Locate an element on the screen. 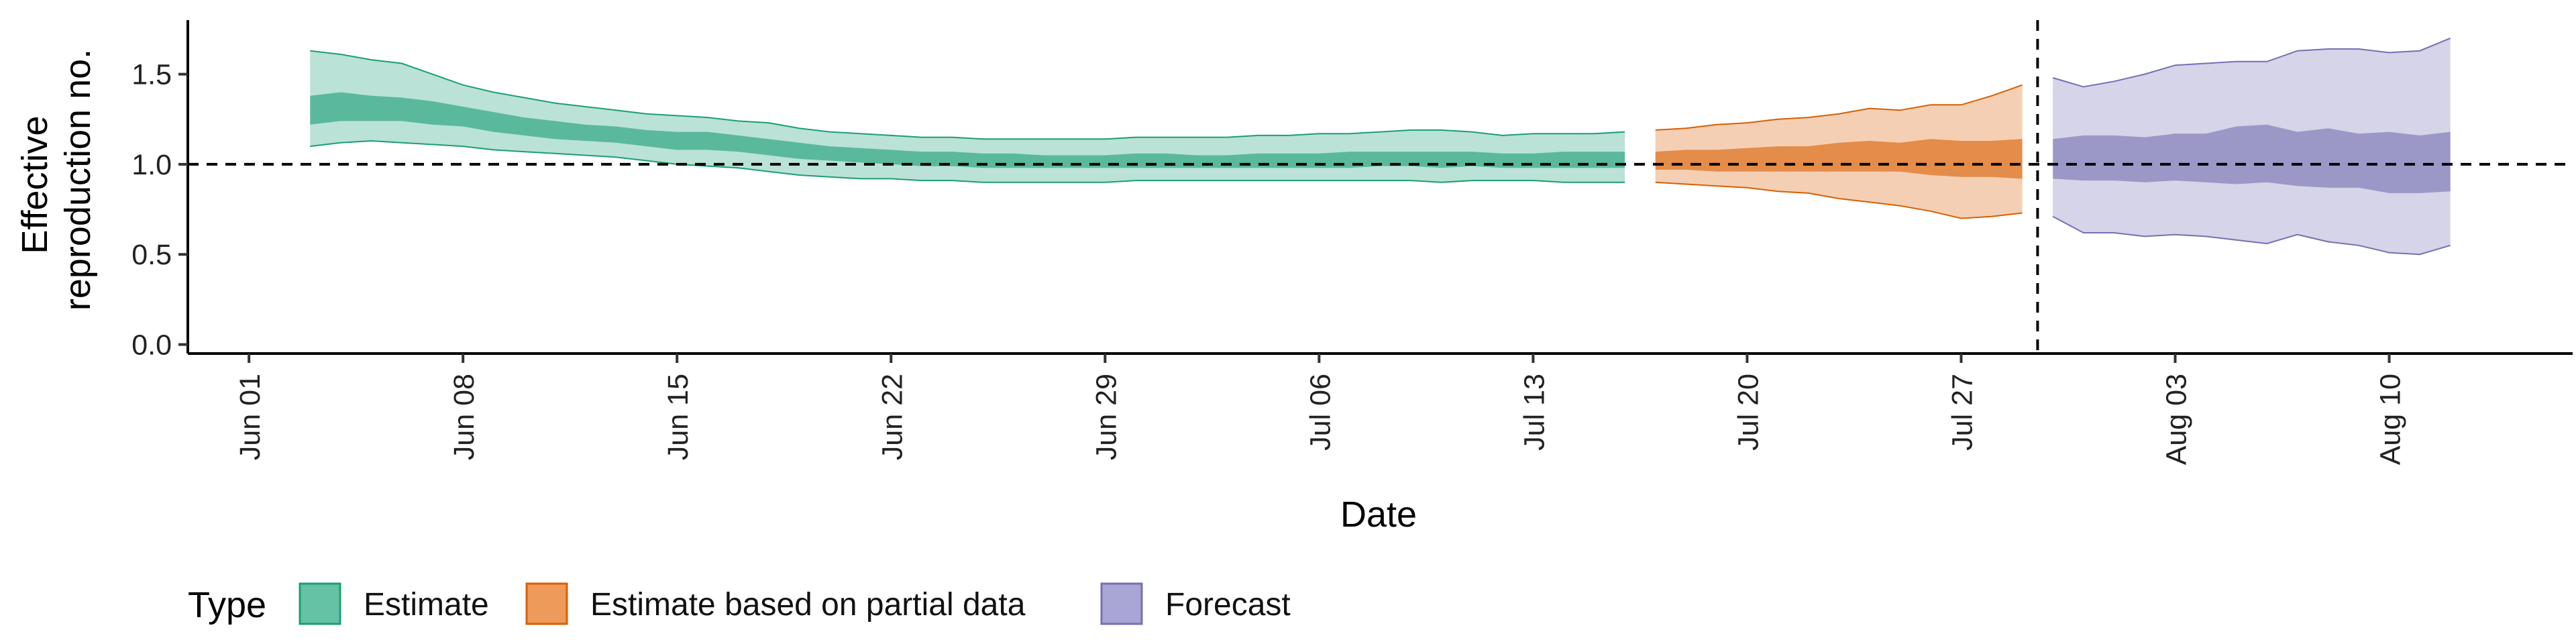 The height and width of the screenshot is (644, 2576). x-tick-label: Aug 10 is located at coordinates (2391, 419).